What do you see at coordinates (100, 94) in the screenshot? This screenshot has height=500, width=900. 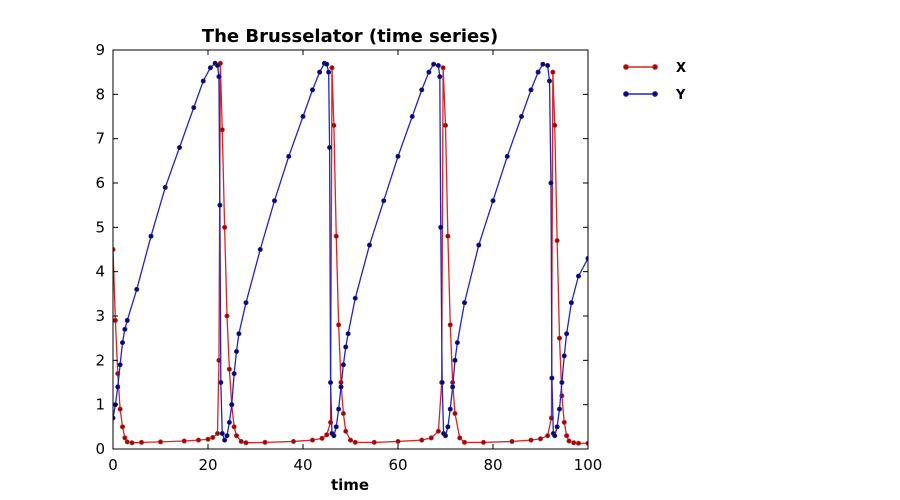 I see `y-tick-label: 8` at bounding box center [100, 94].